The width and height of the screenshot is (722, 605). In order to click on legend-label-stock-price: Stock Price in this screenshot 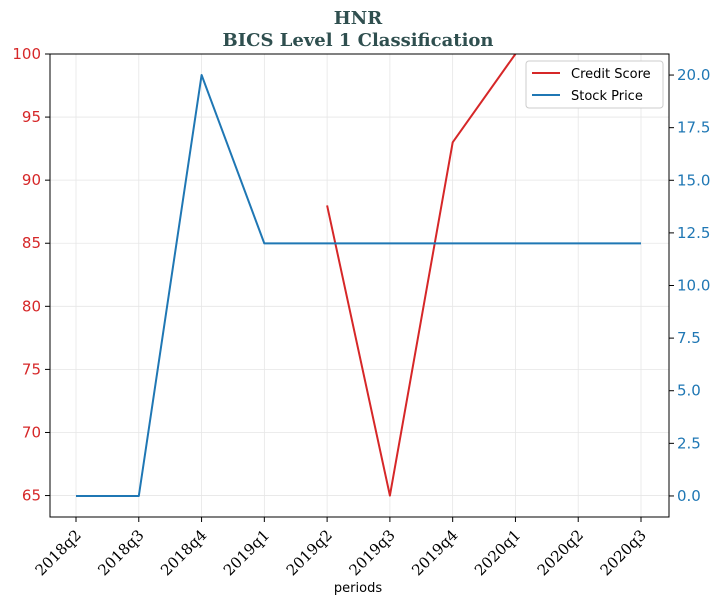, I will do `click(607, 96)`.